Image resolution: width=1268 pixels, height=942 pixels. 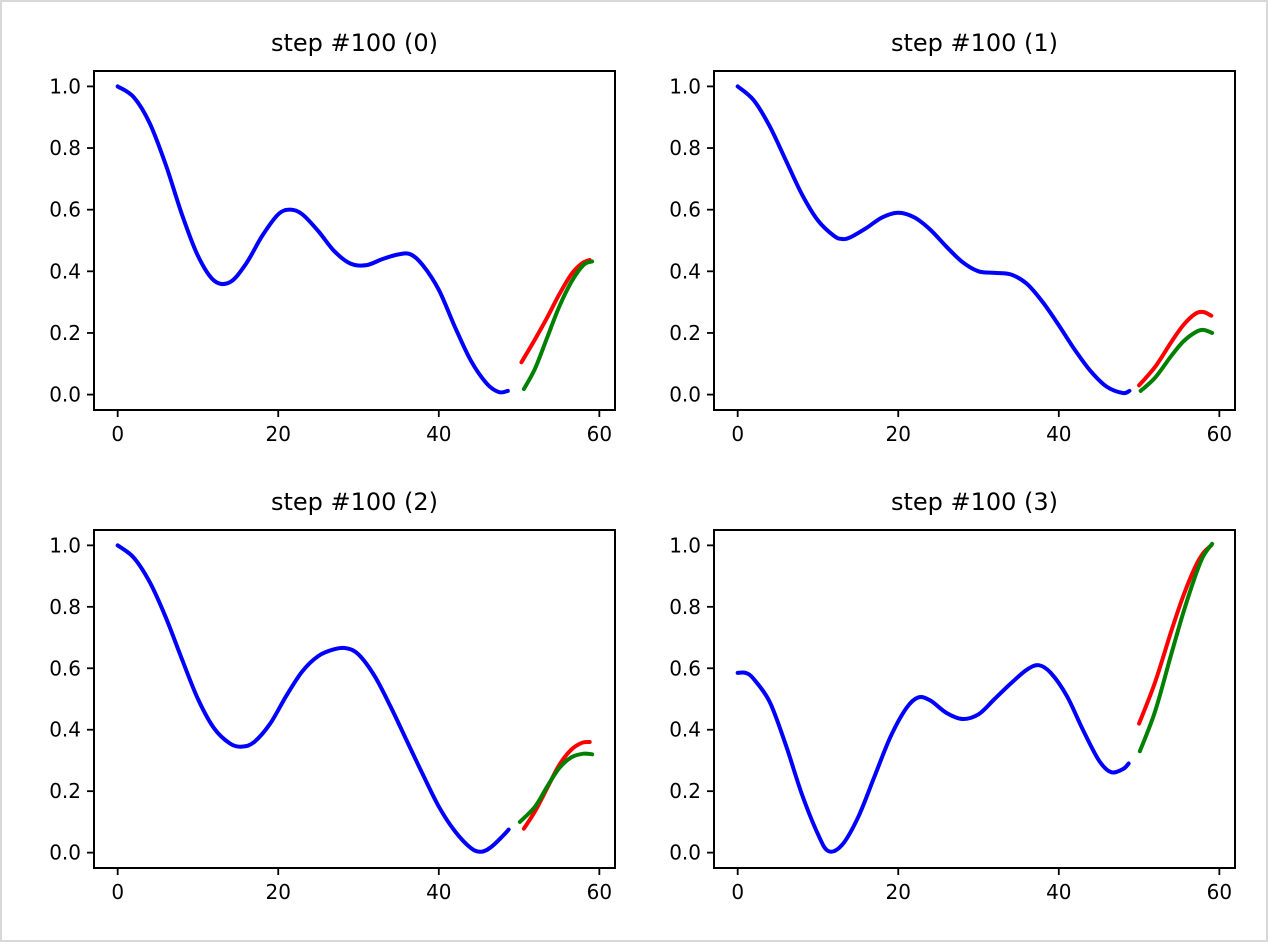 What do you see at coordinates (974, 502) in the screenshot?
I see `plot-title: step #100 (3)` at bounding box center [974, 502].